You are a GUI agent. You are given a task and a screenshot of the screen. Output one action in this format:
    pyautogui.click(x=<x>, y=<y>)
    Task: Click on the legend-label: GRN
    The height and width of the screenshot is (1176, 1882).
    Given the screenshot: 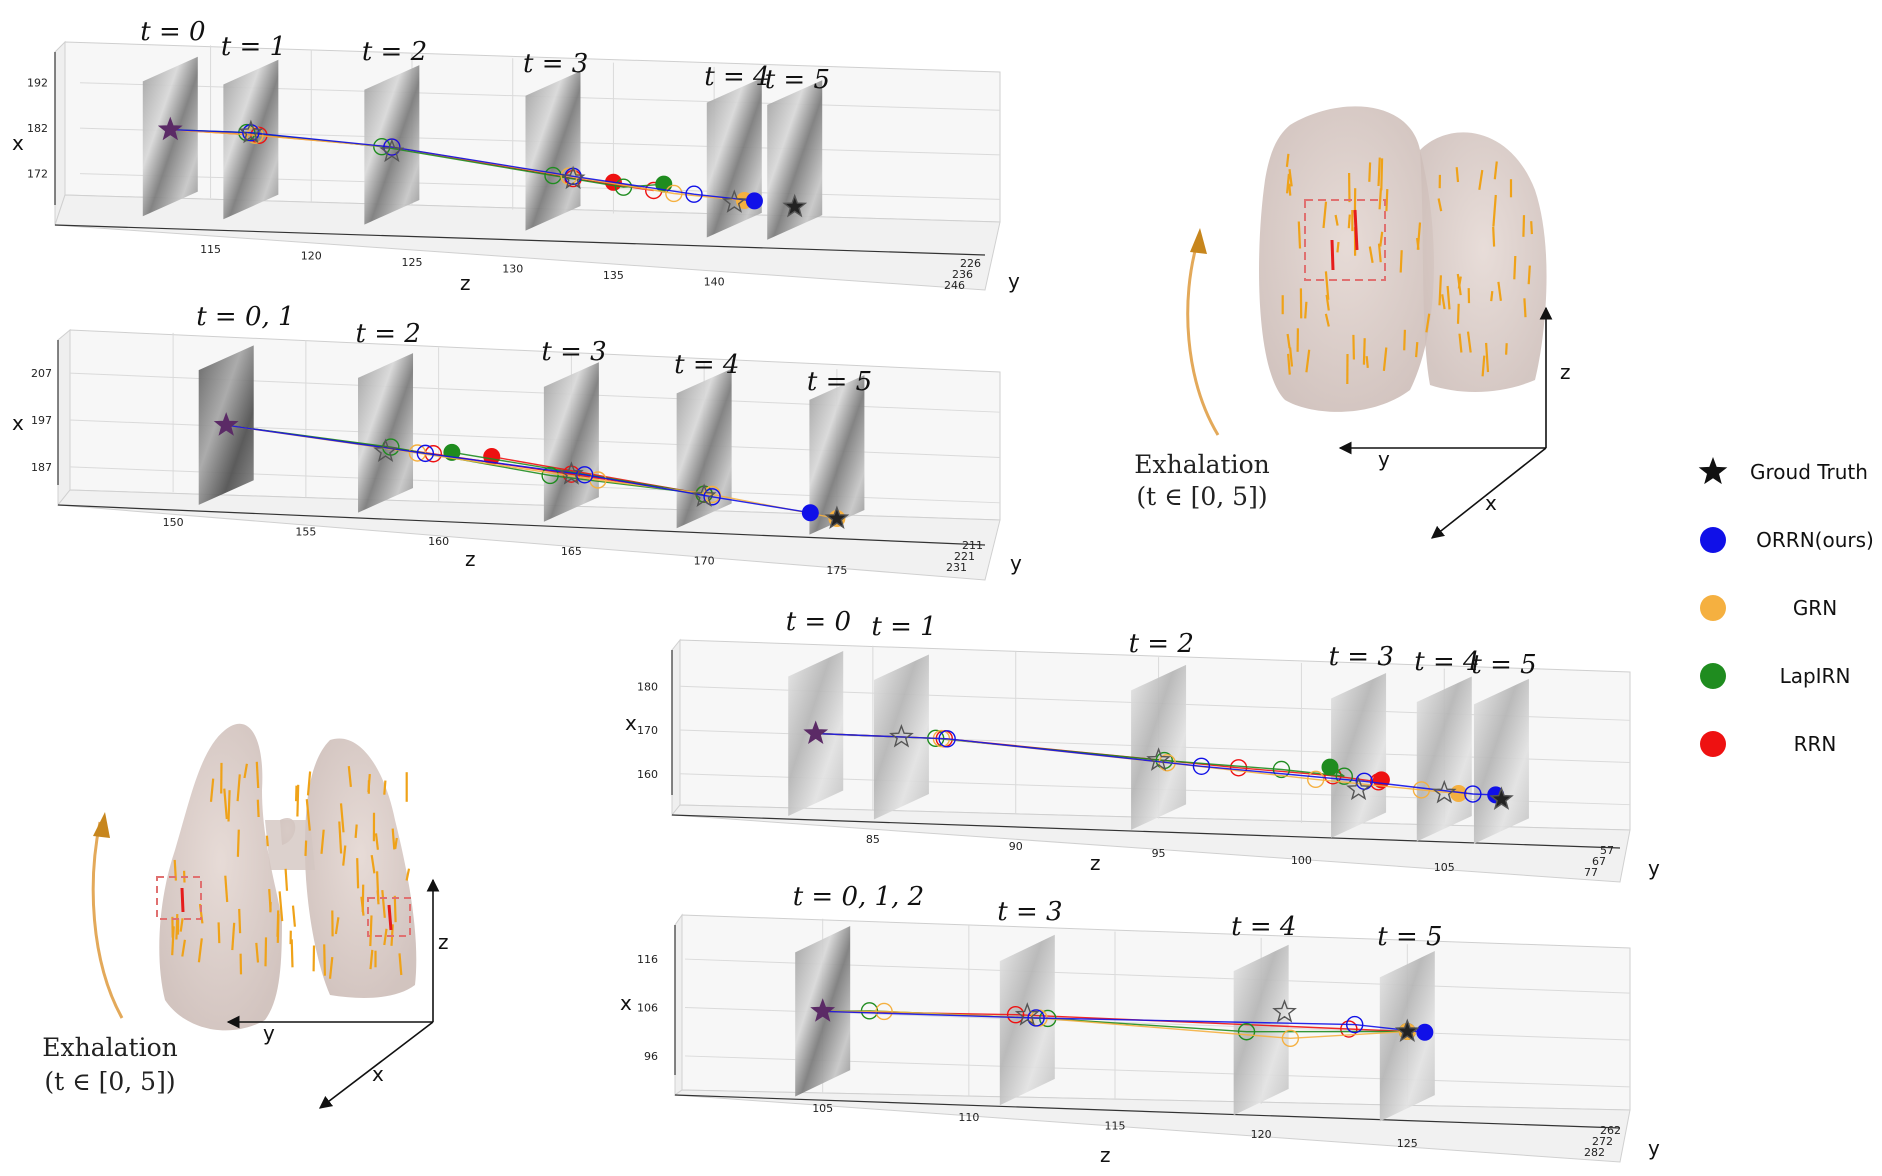 What is the action you would take?
    pyautogui.click(x=1815, y=608)
    